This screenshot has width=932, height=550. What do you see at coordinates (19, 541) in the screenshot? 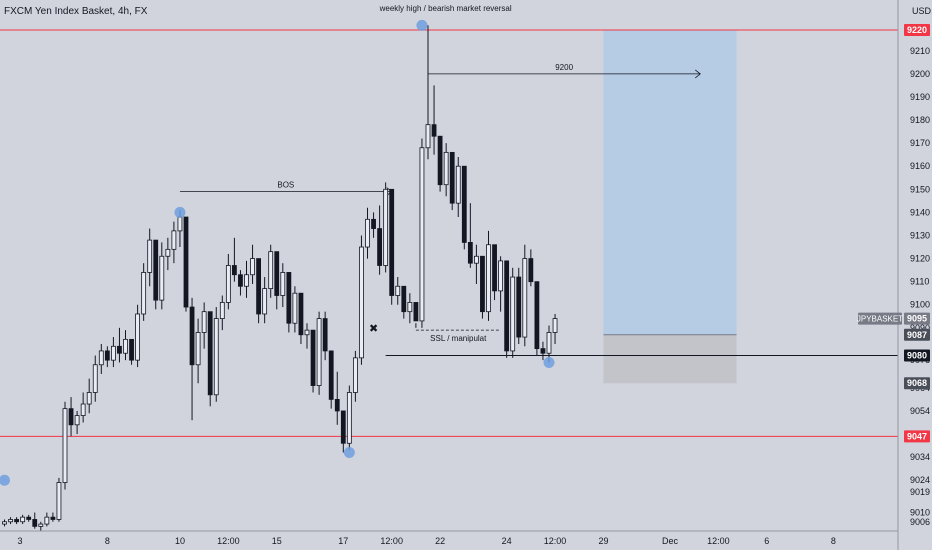
I see `x-tick-label: 3` at bounding box center [19, 541].